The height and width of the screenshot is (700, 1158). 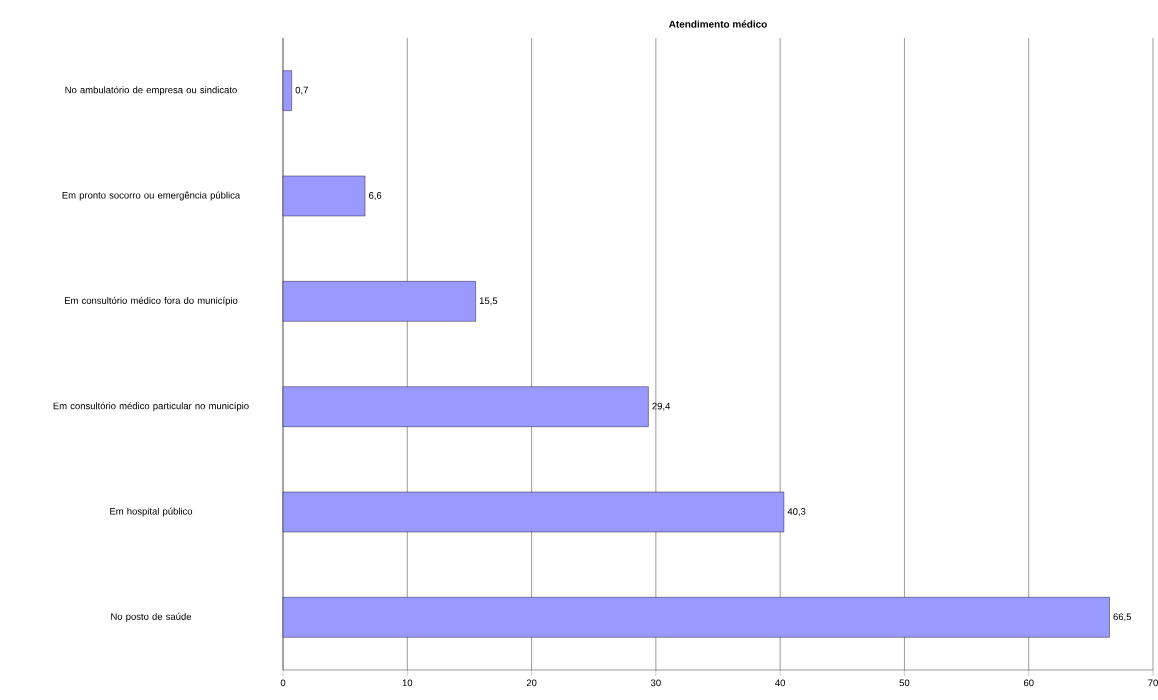 What do you see at coordinates (1122, 617) in the screenshot?
I see `data-label: 66,5` at bounding box center [1122, 617].